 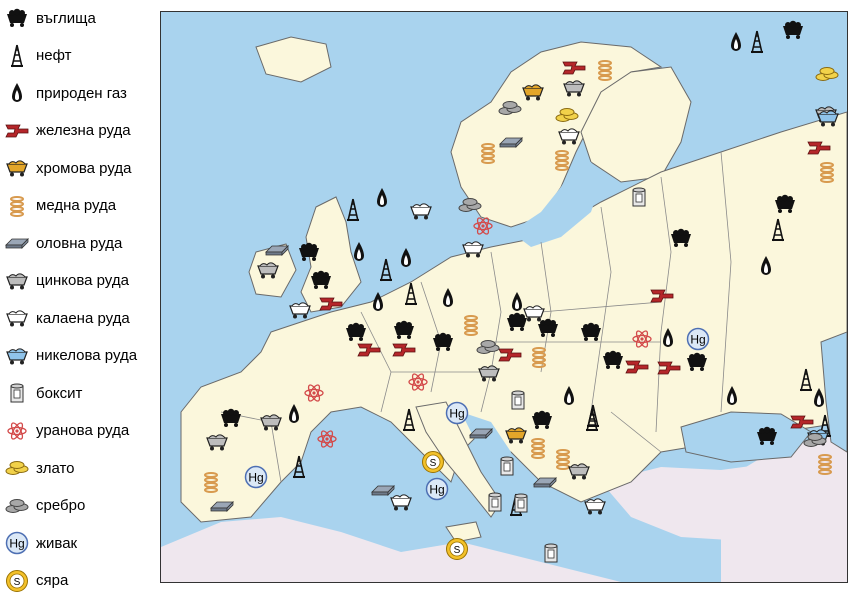 I want to click on legend-label: сяра, so click(x=52, y=580).